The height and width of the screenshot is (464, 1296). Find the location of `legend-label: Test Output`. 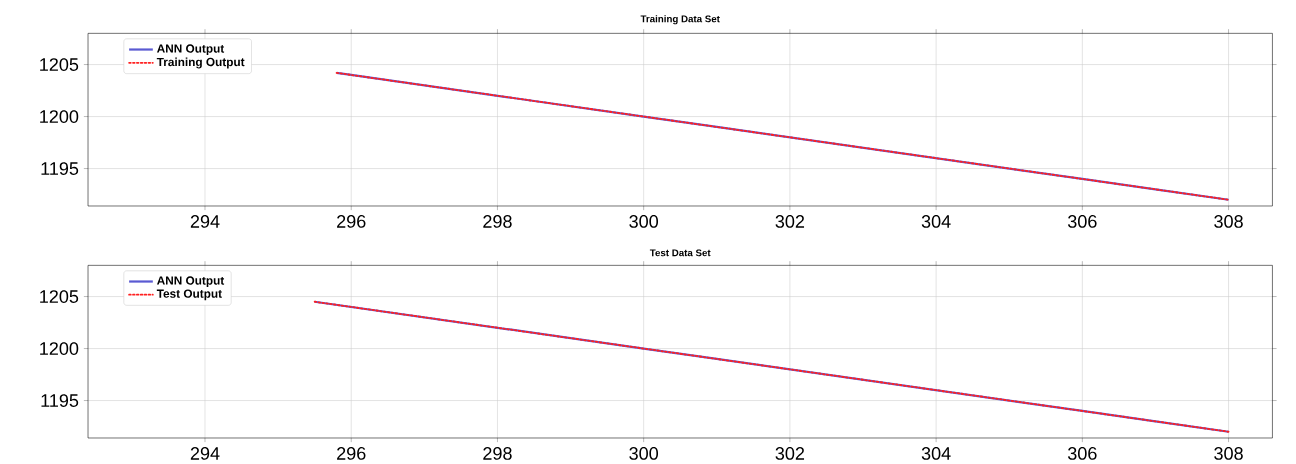

legend-label: Test Output is located at coordinates (189, 295).